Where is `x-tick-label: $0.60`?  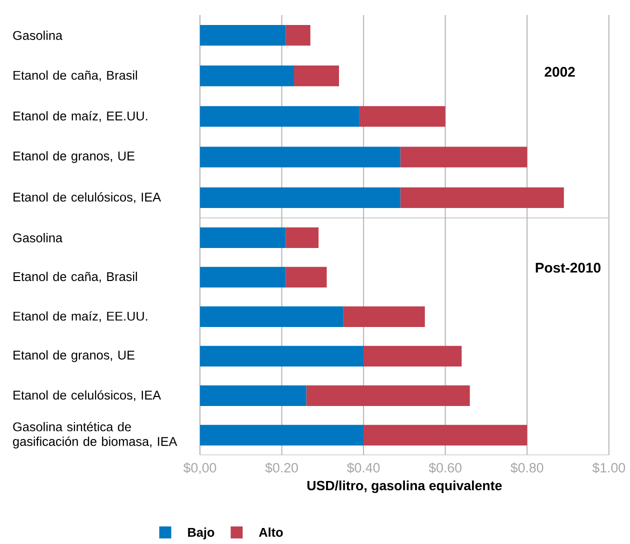 x-tick-label: $0.60 is located at coordinates (445, 468).